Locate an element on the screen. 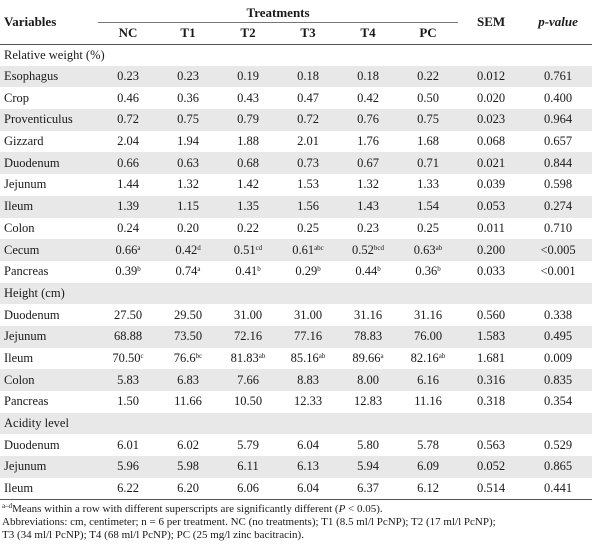  value-cell: 6.13 is located at coordinates (308, 467).